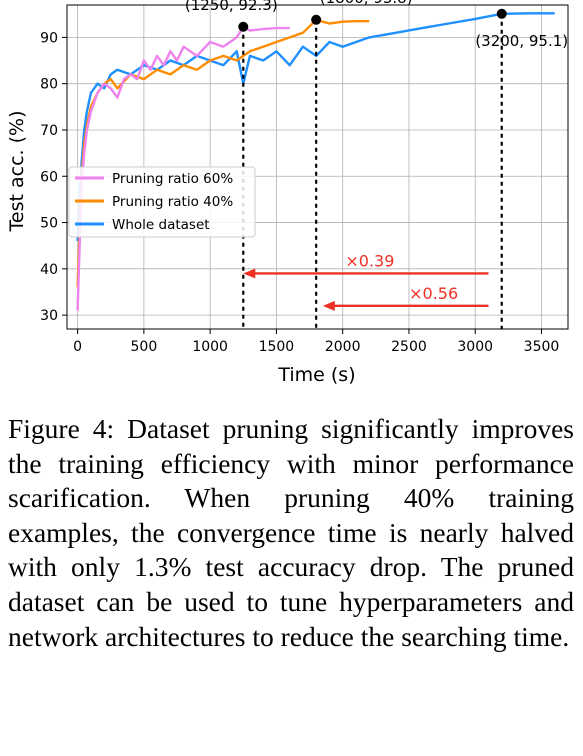 The height and width of the screenshot is (756, 583). I want to click on x-tick-label: 1000, so click(210, 347).